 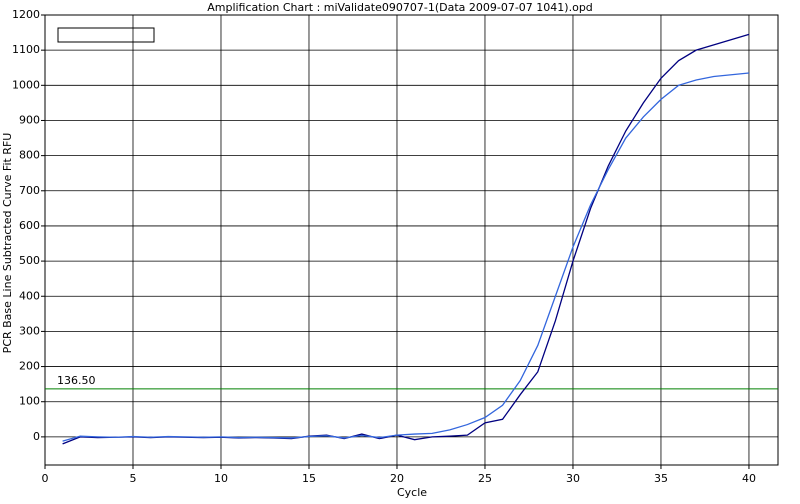 I want to click on y-axis-label: PCR Base Line Subtracted Curve Fit RFU, so click(x=7, y=243).